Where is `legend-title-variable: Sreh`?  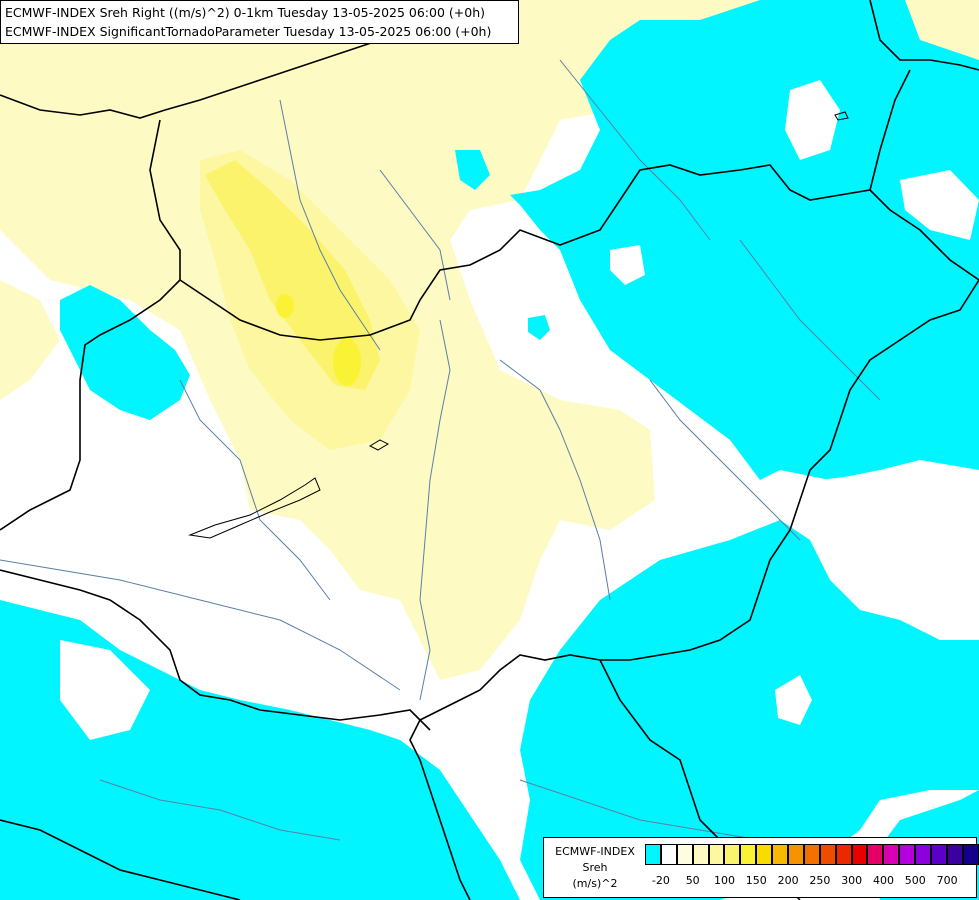 legend-title-variable: Sreh is located at coordinates (595, 867).